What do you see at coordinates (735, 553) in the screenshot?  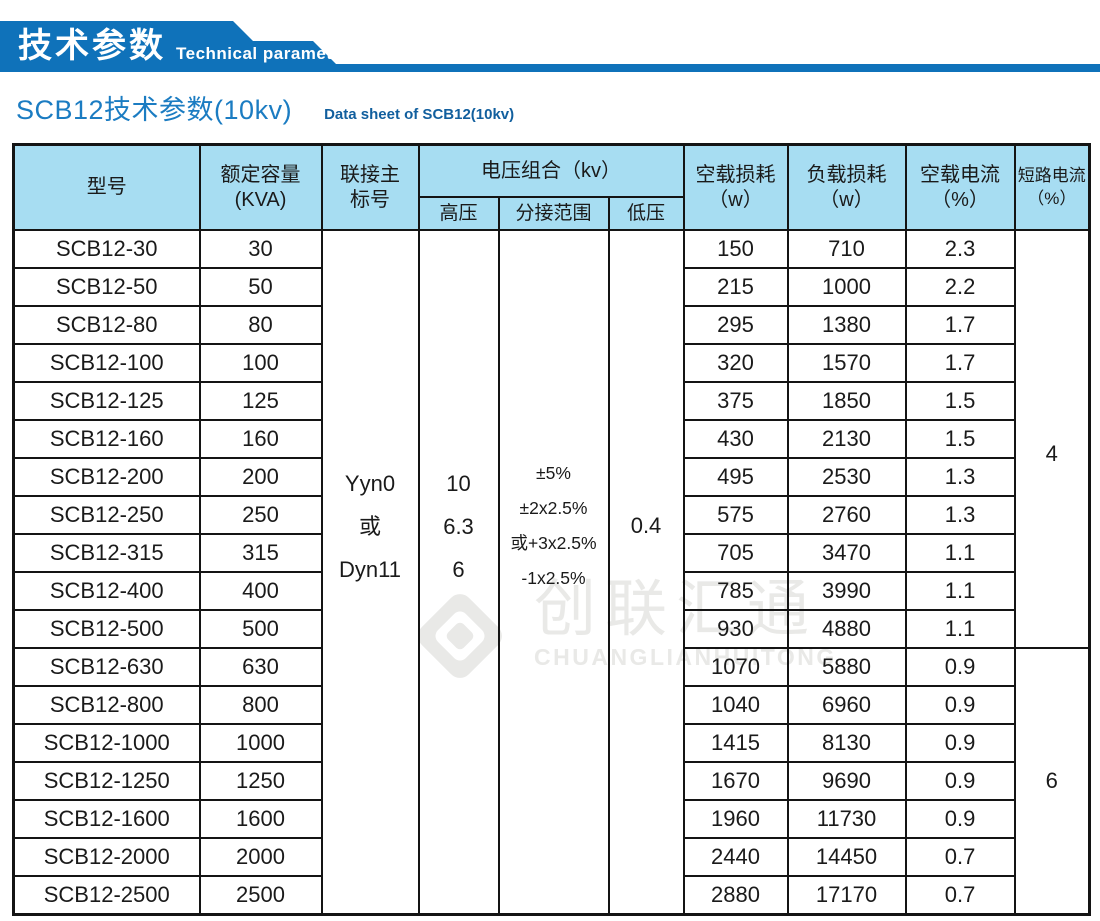 I see `no-load-loss-cell: 705` at bounding box center [735, 553].